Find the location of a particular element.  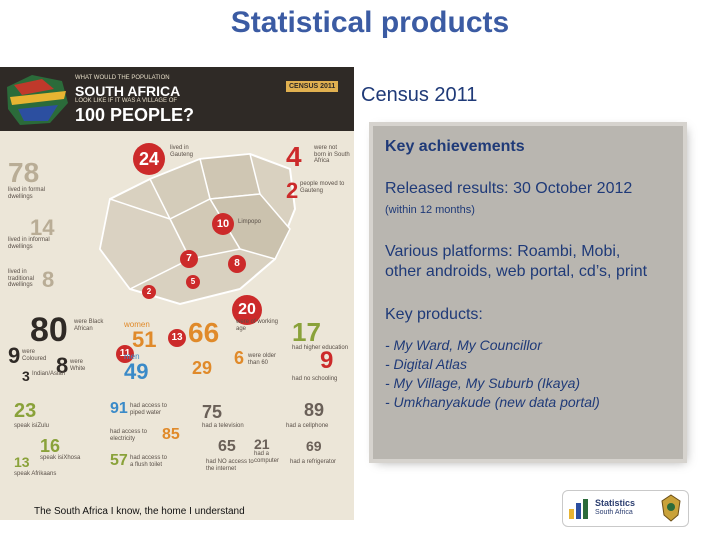

ncape-circle: 2 is located at coordinates (149, 292).